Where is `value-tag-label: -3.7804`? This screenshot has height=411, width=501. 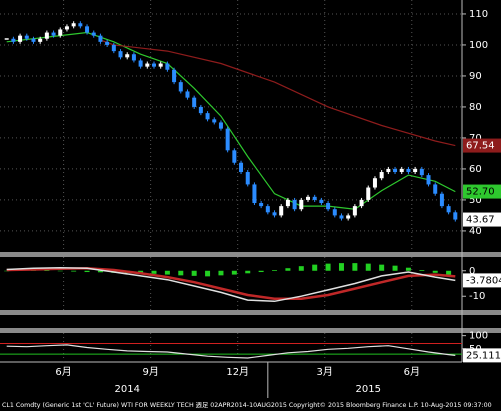 value-tag-label: -3.7804 is located at coordinates (483, 280).